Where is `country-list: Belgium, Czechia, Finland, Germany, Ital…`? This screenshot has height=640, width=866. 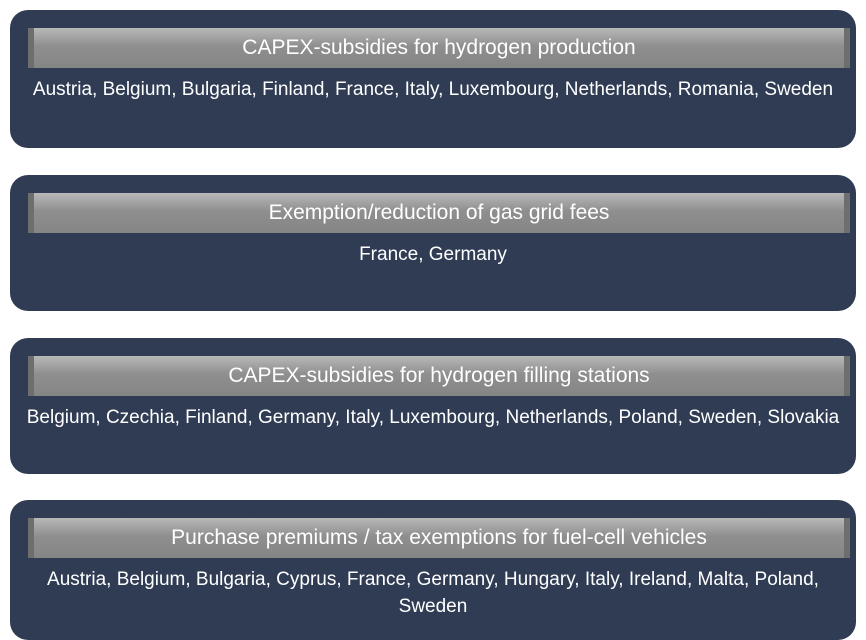
country-list: Belgium, Czechia, Finland, Germany, Ital… is located at coordinates (433, 417).